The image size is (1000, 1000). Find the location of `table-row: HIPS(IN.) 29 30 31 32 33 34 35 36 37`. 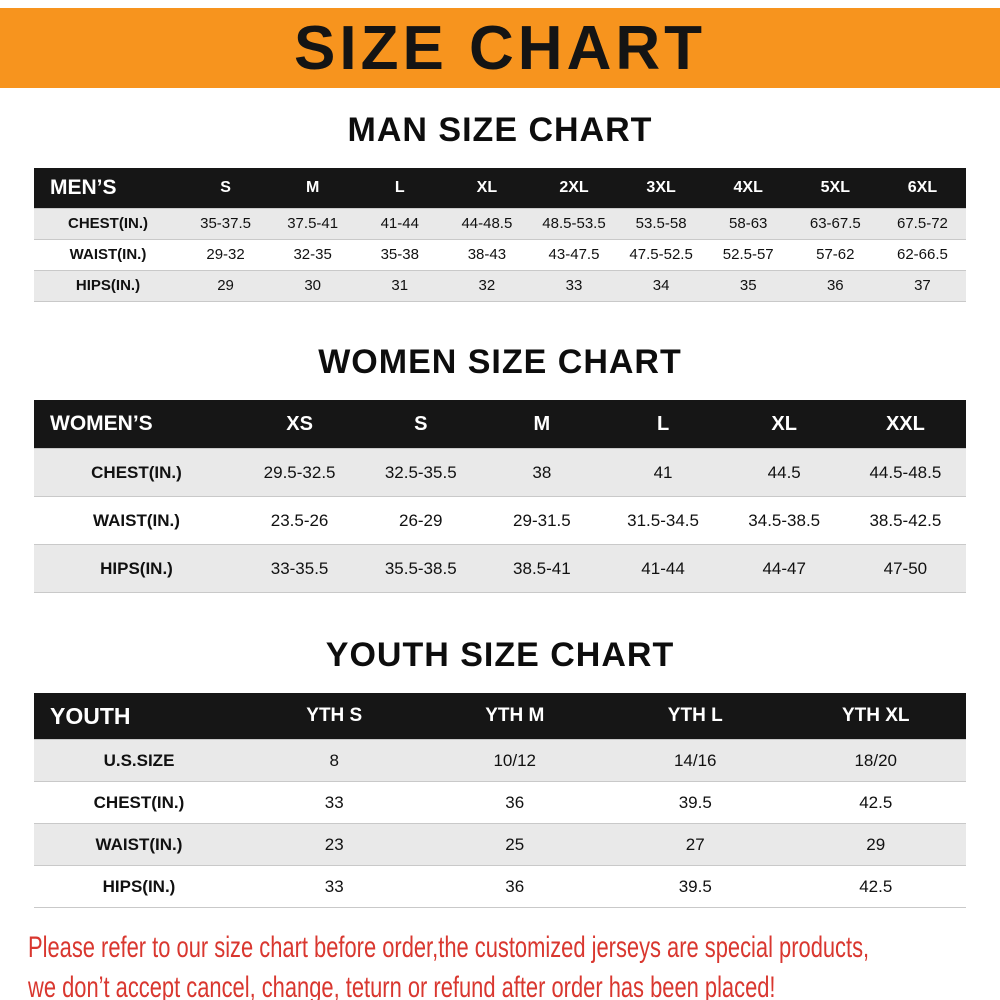

table-row: HIPS(IN.) 29 30 31 32 33 34 35 36 37 is located at coordinates (500, 286).